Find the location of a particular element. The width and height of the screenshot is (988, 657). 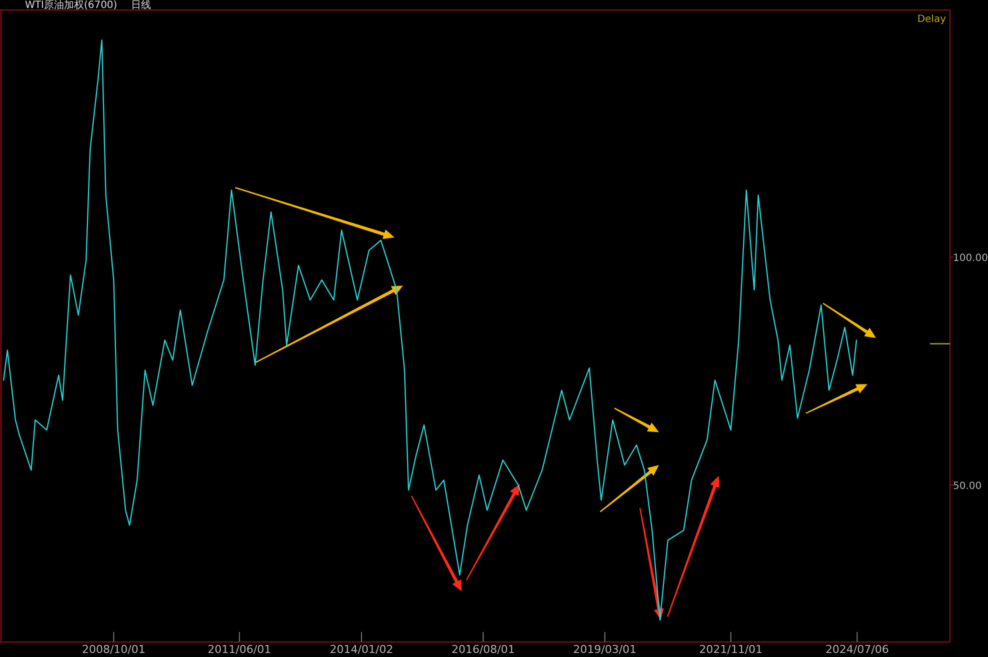

x-tick-label: 2024/07/06 is located at coordinates (857, 649).